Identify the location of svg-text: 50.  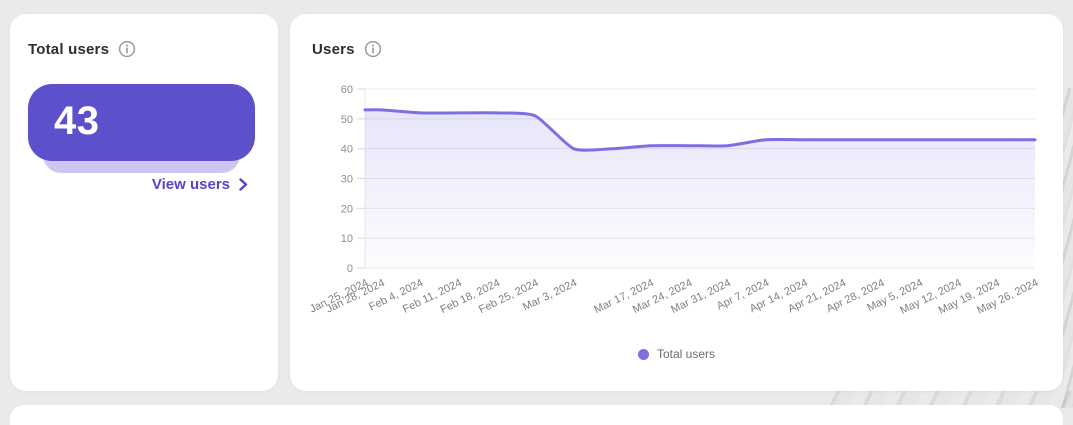
(347, 120).